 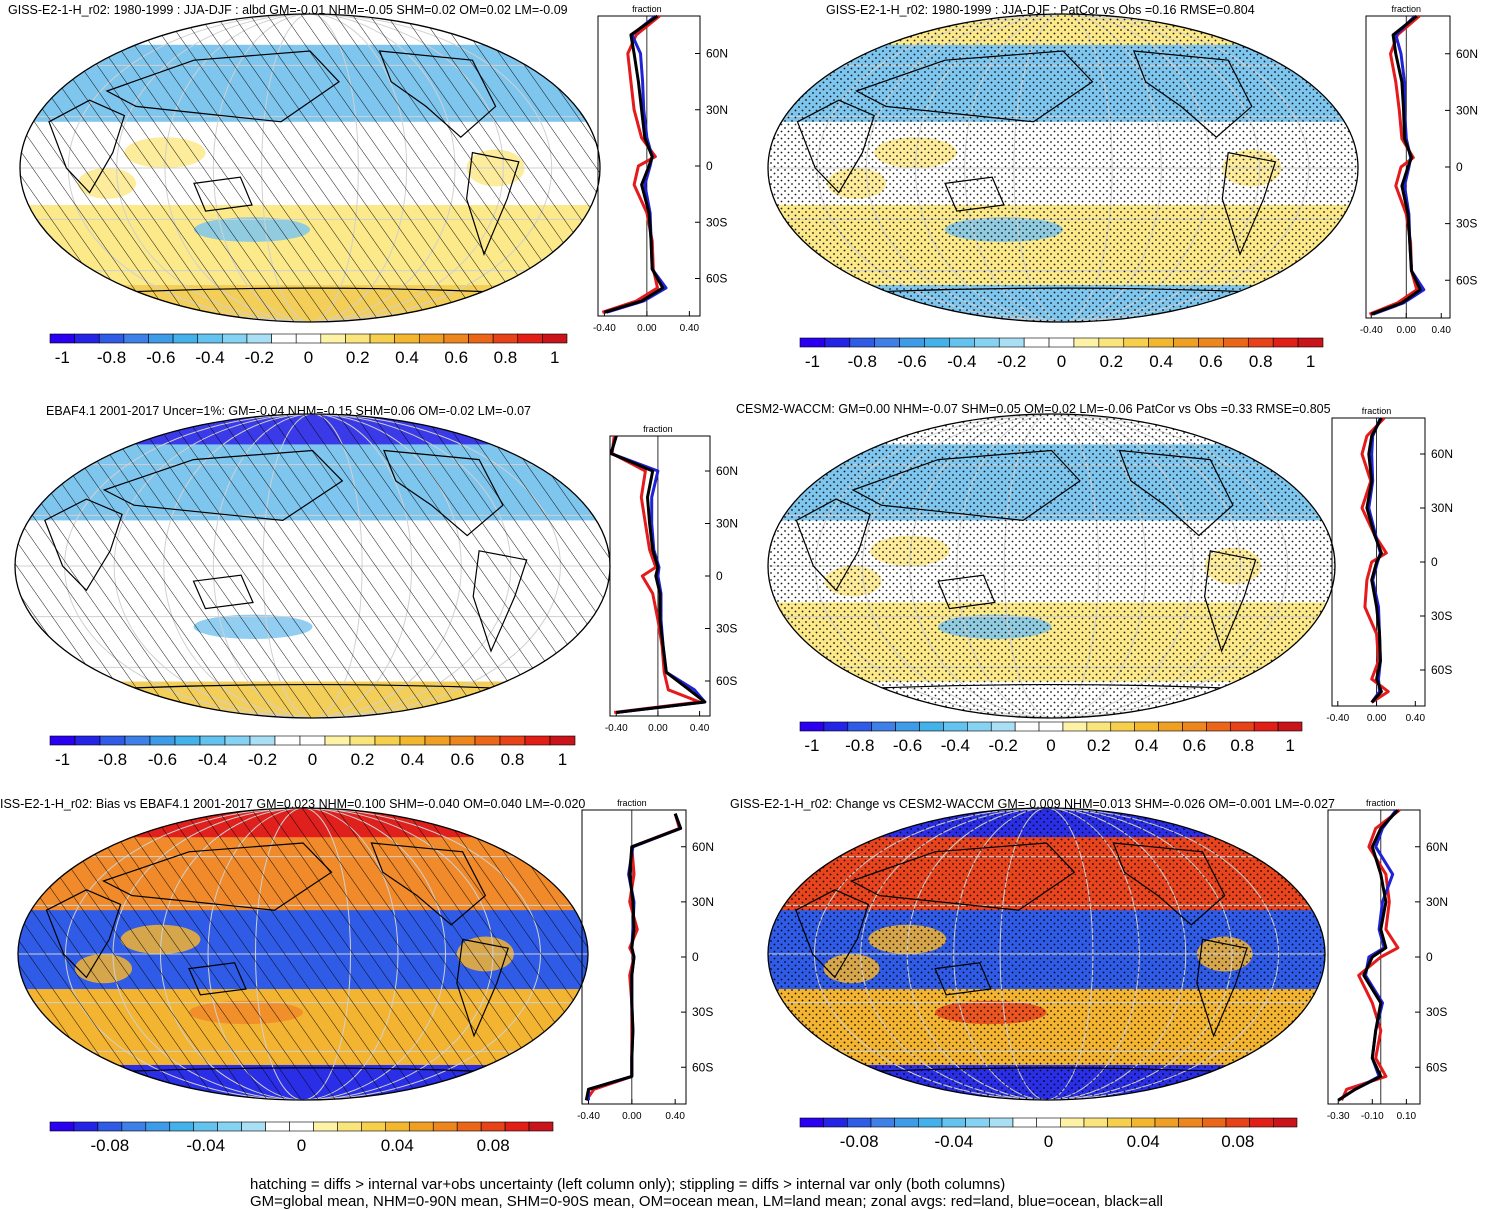 I want to click on ocean-zonal-line, so click(x=658, y=574).